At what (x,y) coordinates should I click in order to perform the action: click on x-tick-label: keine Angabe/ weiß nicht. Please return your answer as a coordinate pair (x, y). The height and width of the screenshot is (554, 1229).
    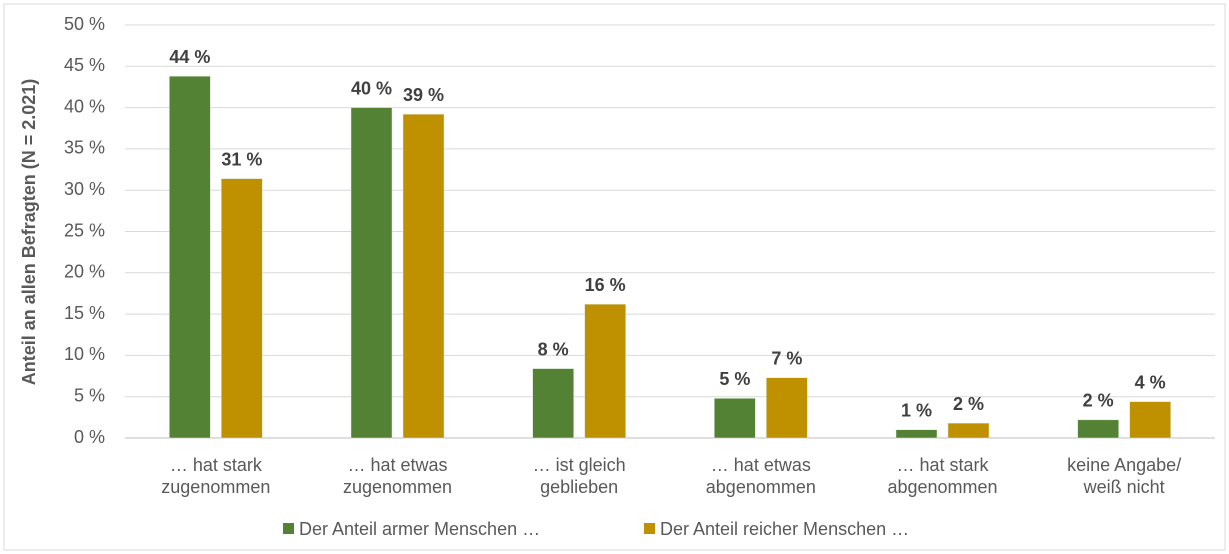
    Looking at the image, I should click on (1124, 476).